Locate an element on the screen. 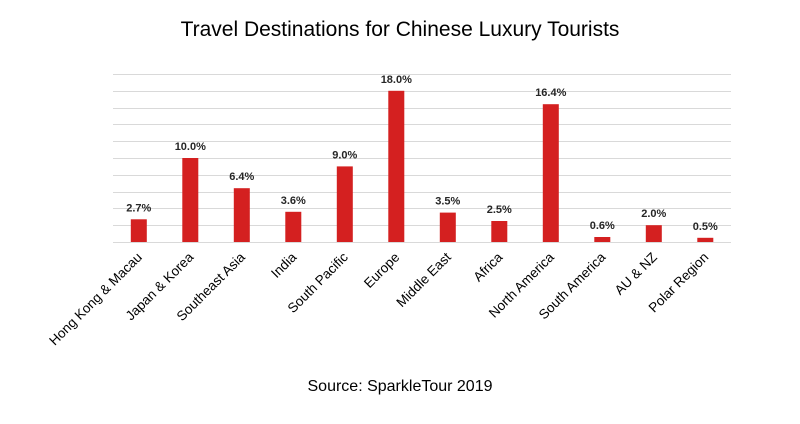 The image size is (800, 424). data-label: 10.0% is located at coordinates (190, 147).